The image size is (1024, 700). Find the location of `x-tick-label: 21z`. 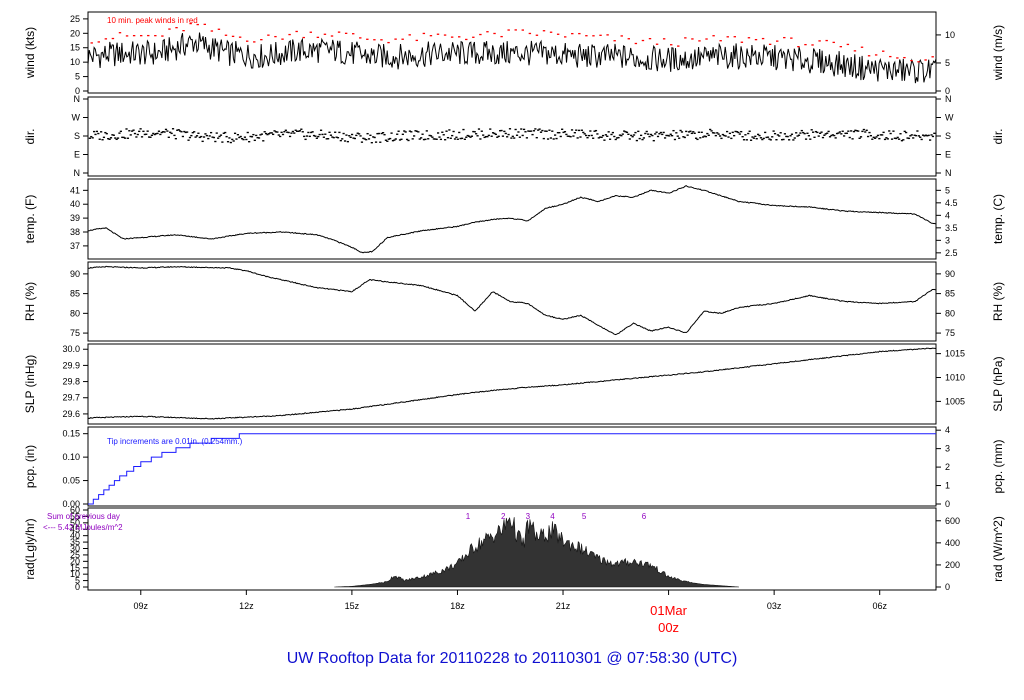

x-tick-label: 21z is located at coordinates (563, 606).